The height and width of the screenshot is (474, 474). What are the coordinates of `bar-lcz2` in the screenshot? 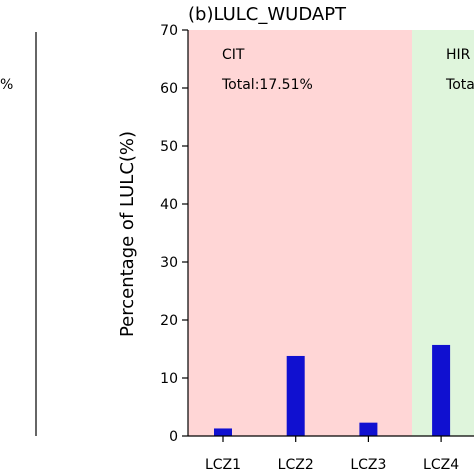 It's located at (295, 395).